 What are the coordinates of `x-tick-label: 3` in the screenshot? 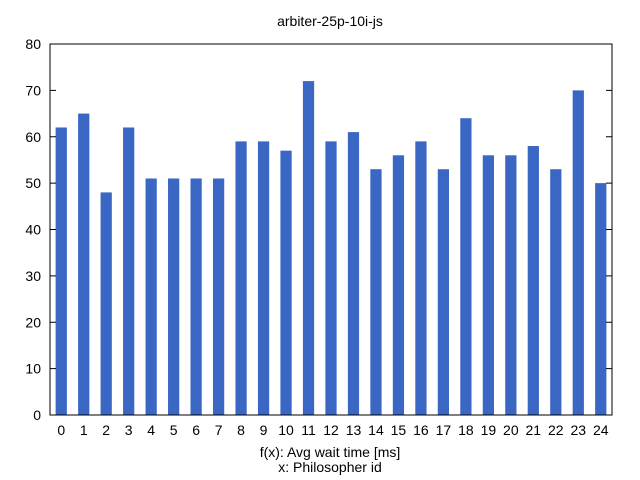 It's located at (129, 430).